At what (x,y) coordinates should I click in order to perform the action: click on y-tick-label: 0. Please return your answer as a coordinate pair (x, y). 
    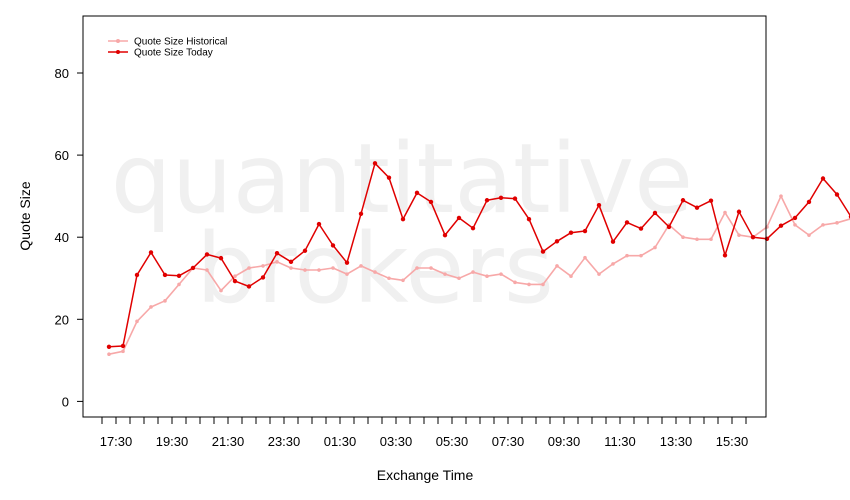
    Looking at the image, I should click on (65, 401).